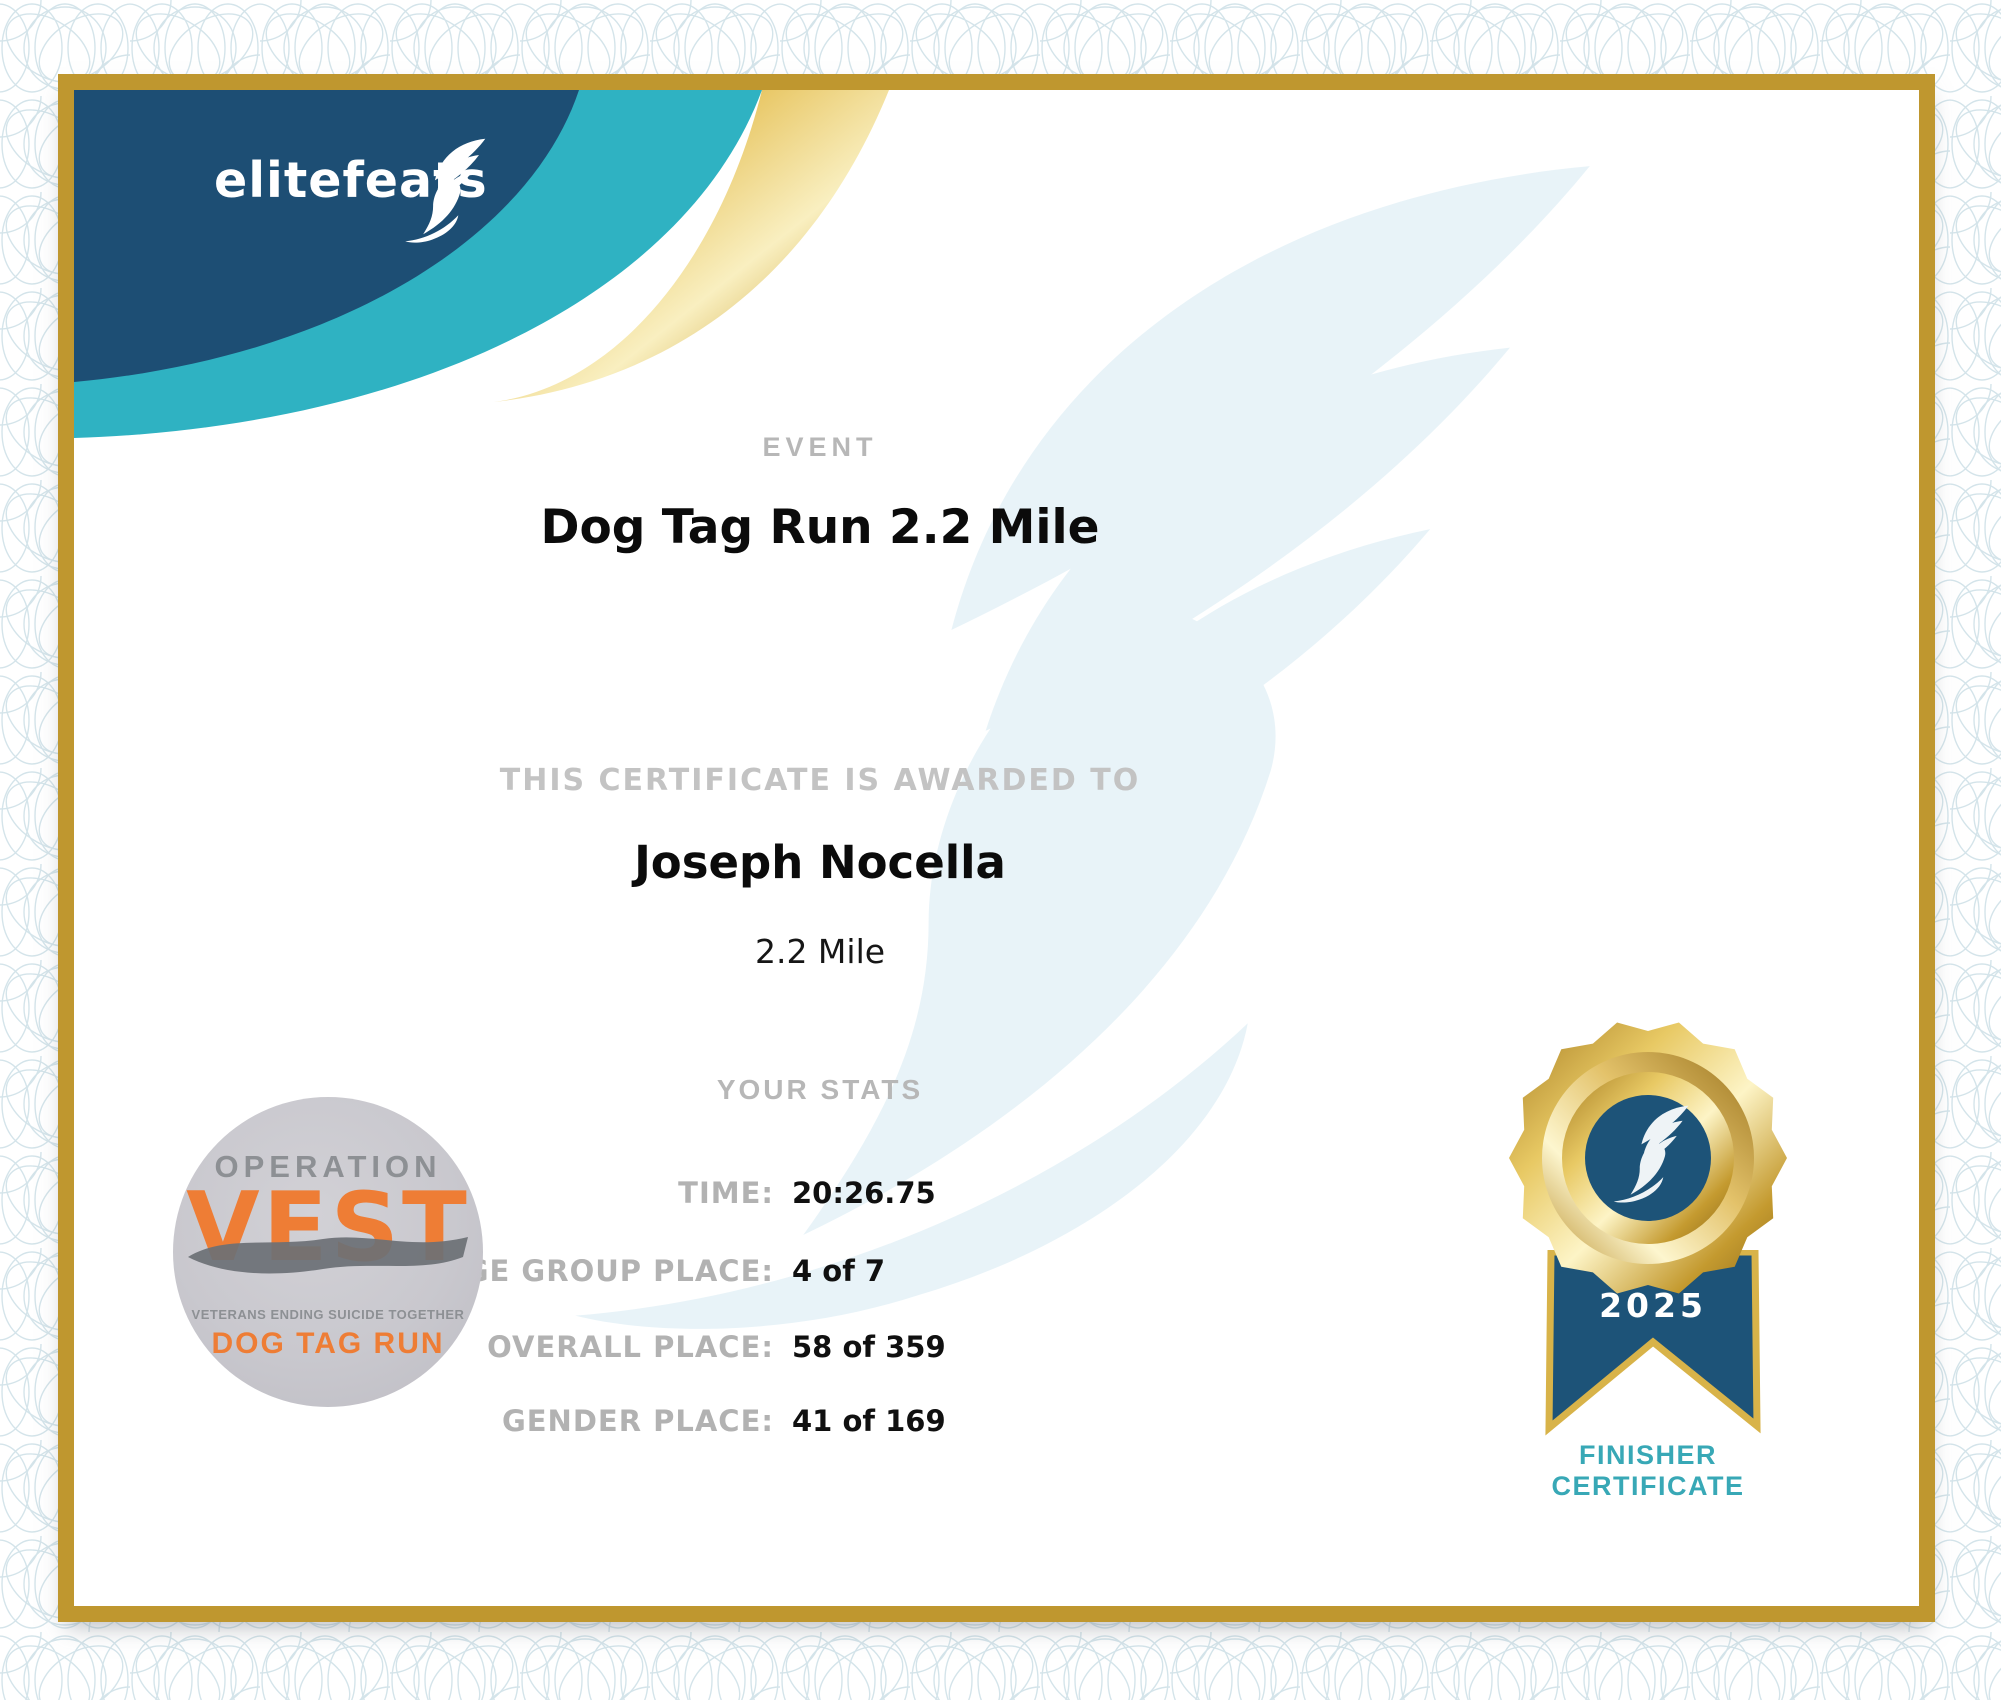 This screenshot has height=1700, width=2001. Describe the element at coordinates (637, 1421) in the screenshot. I see `stat-label: GENDER PLACE:` at that location.